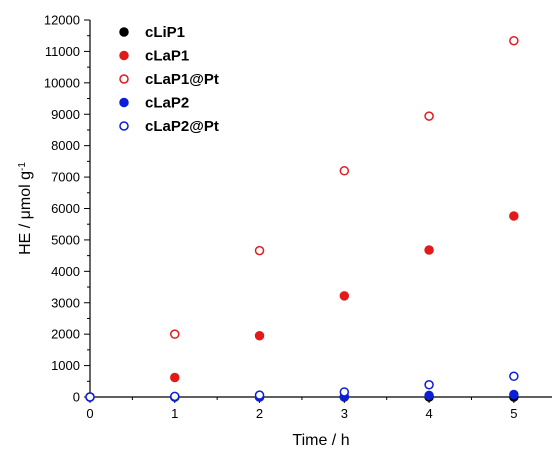 This screenshot has height=455, width=553. I want to click on svg-text: HE / μmol g-1, so click(26, 208).